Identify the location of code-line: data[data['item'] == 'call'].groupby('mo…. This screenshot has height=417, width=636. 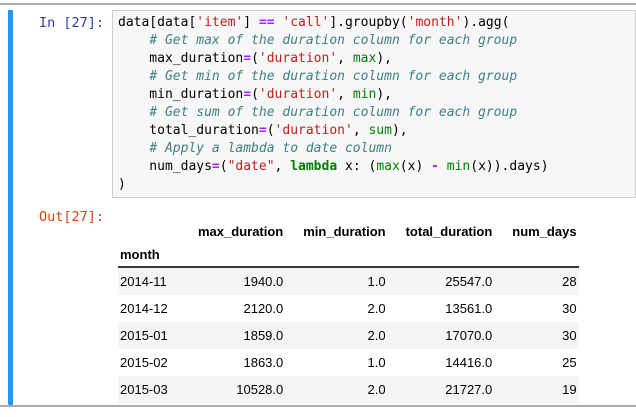
(314, 22).